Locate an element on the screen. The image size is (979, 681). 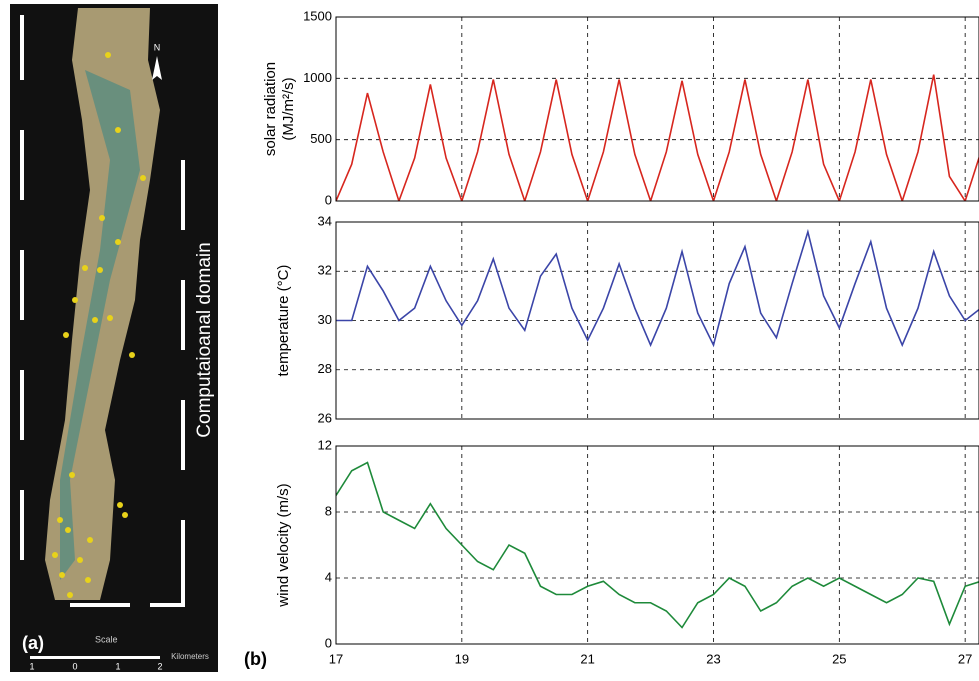
x-tick-label: 23 is located at coordinates (713, 658).